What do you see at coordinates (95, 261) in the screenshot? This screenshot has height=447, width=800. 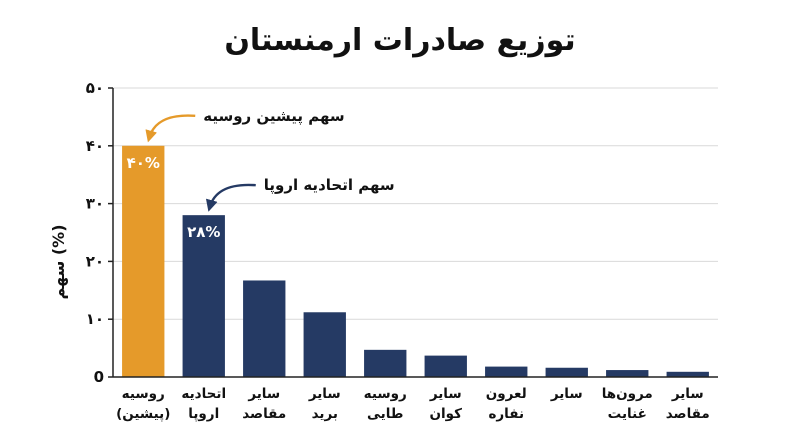 I see `y-tick-label: ۲۰` at bounding box center [95, 261].